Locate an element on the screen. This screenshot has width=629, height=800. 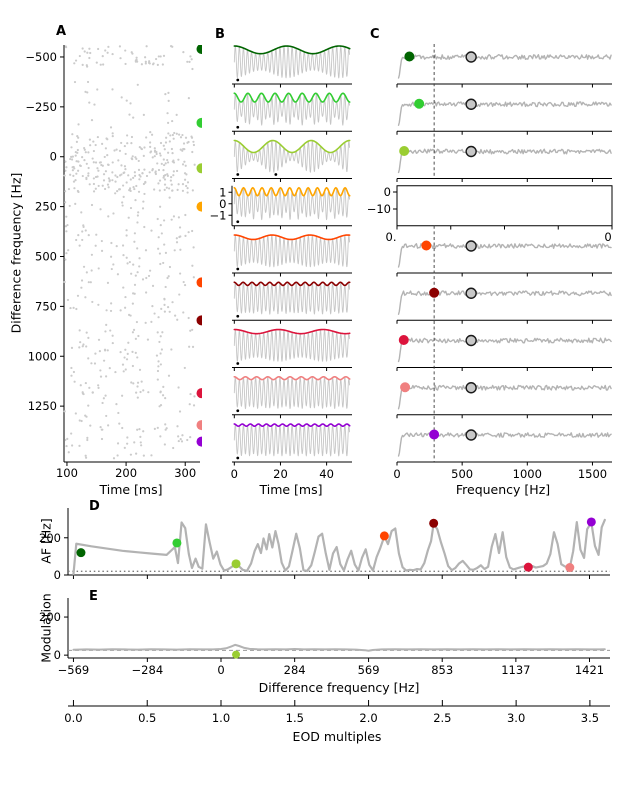
c-dot-yellowgreen is located at coordinates (404, 151).